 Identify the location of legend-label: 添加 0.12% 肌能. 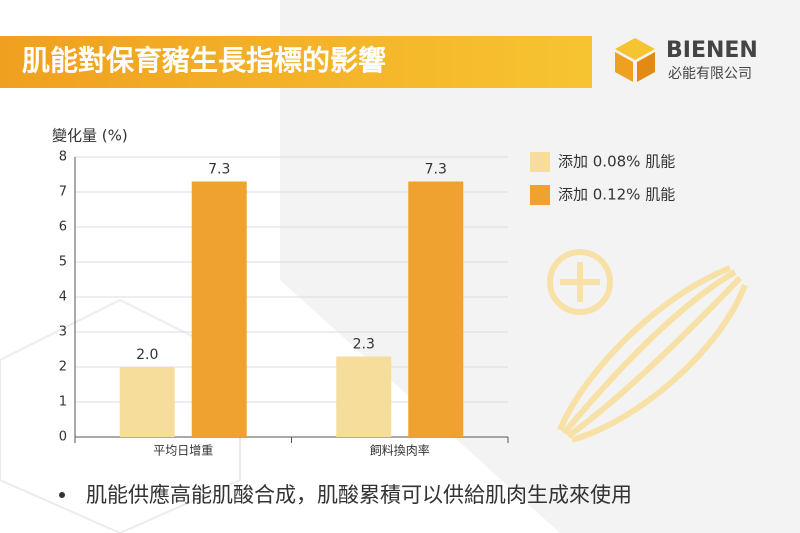
(616, 195).